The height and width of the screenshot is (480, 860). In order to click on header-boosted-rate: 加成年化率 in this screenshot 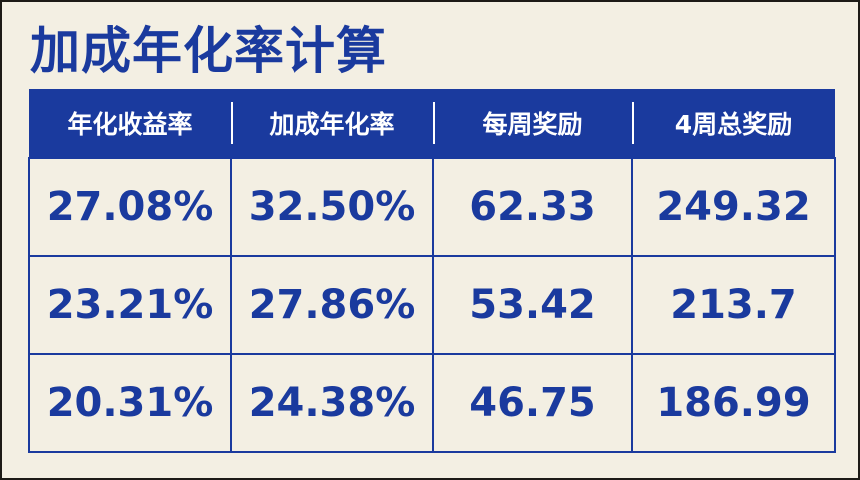, I will do `click(332, 123)`.